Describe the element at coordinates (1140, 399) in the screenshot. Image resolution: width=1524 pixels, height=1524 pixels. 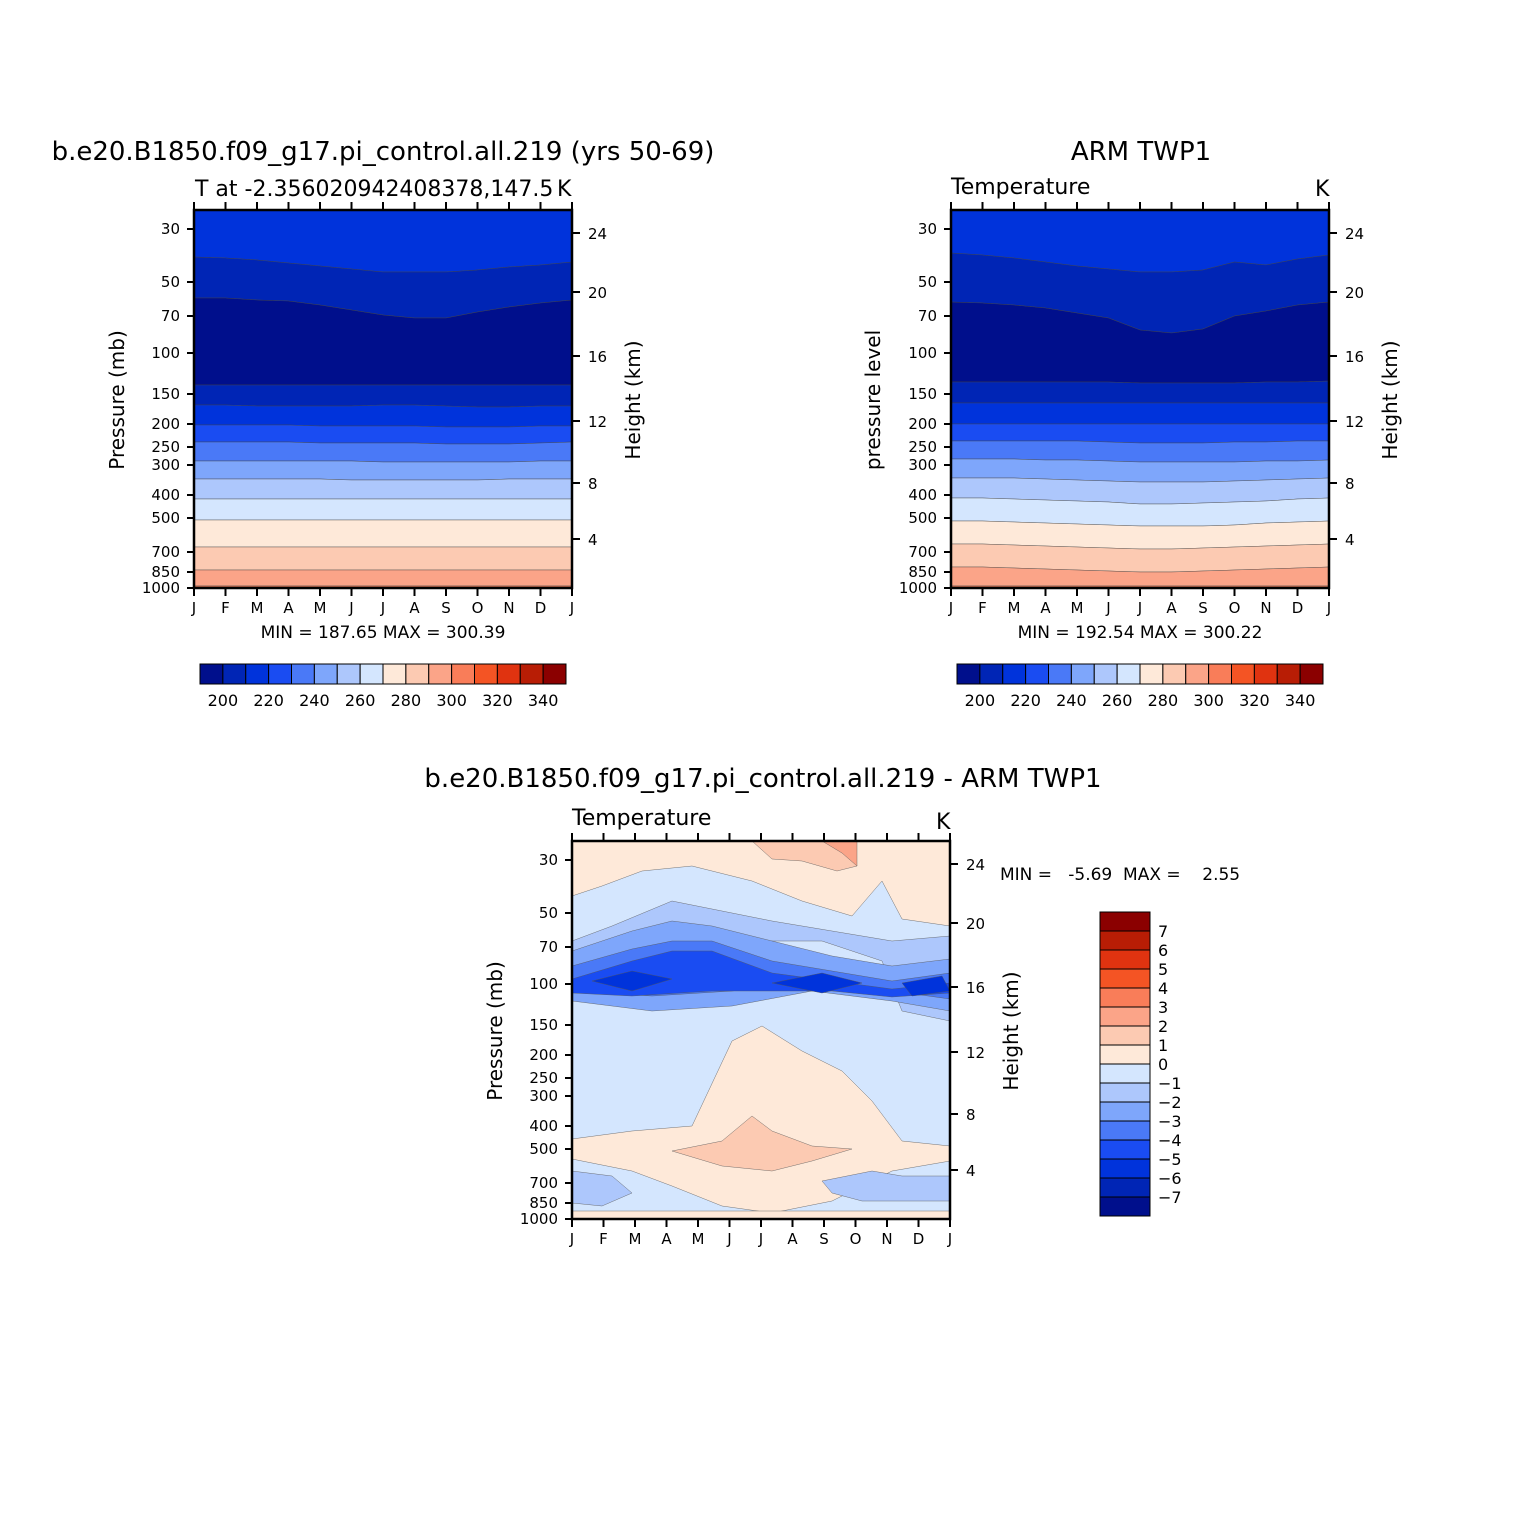
I see `panel-obs-field` at that location.